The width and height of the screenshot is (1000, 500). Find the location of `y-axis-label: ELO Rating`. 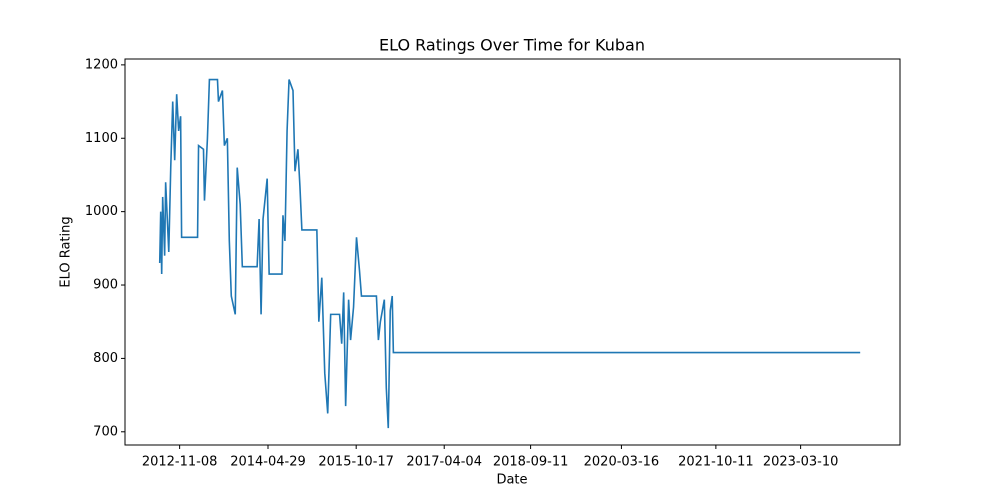

y-axis-label: ELO Rating is located at coordinates (66, 251).